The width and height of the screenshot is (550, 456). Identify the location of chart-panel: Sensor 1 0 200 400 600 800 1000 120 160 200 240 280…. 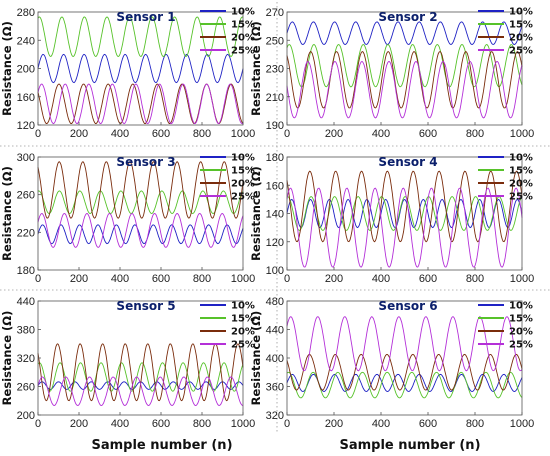
(127, 74).